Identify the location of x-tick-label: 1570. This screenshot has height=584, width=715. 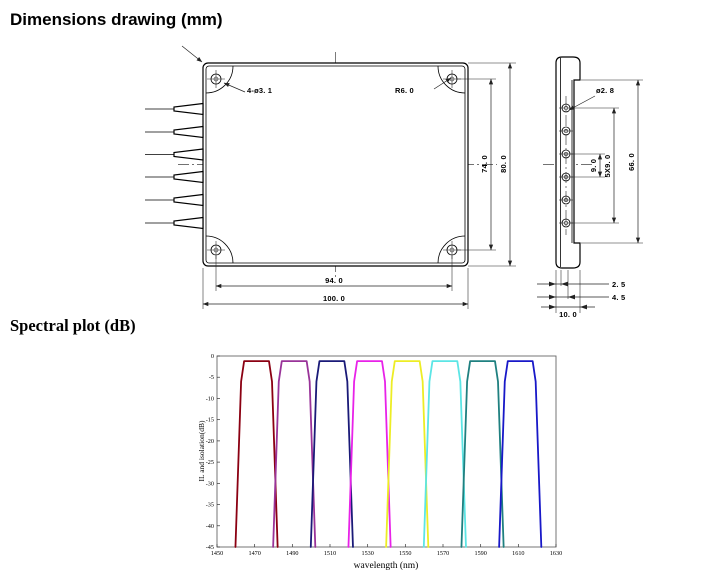
(443, 553).